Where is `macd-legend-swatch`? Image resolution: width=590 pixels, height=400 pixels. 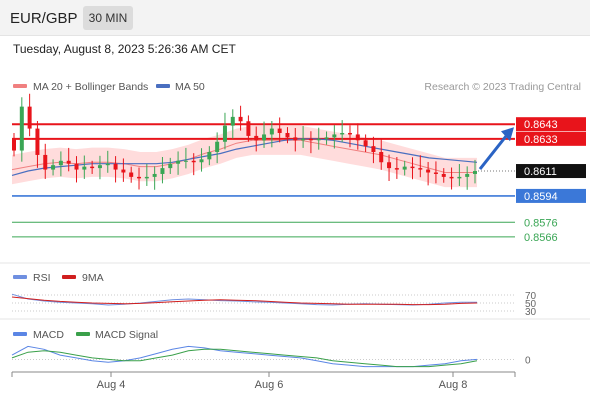
macd-legend-swatch is located at coordinates (20, 334).